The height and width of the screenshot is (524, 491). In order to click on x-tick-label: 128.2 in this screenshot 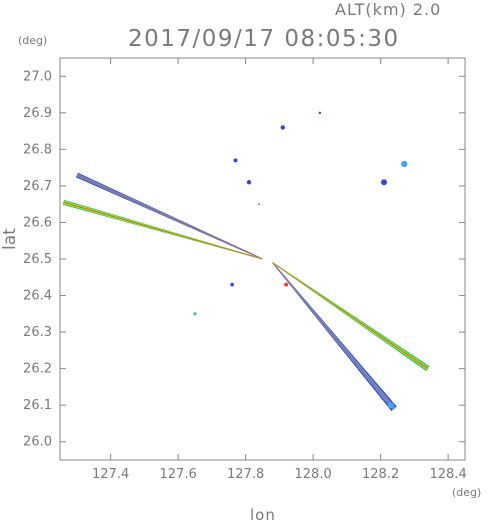, I will do `click(380, 474)`.